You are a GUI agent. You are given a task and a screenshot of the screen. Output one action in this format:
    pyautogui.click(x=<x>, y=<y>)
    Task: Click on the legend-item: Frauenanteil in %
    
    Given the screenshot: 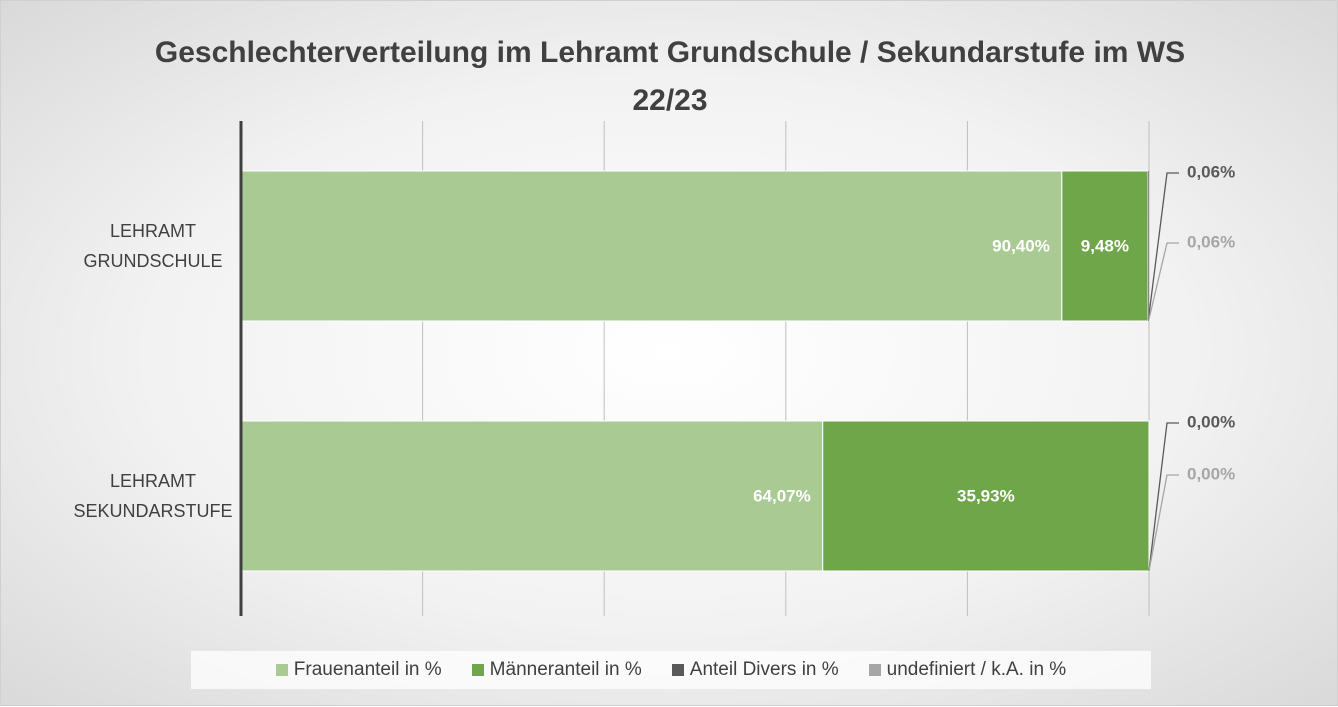 What is the action you would take?
    pyautogui.click(x=358, y=670)
    